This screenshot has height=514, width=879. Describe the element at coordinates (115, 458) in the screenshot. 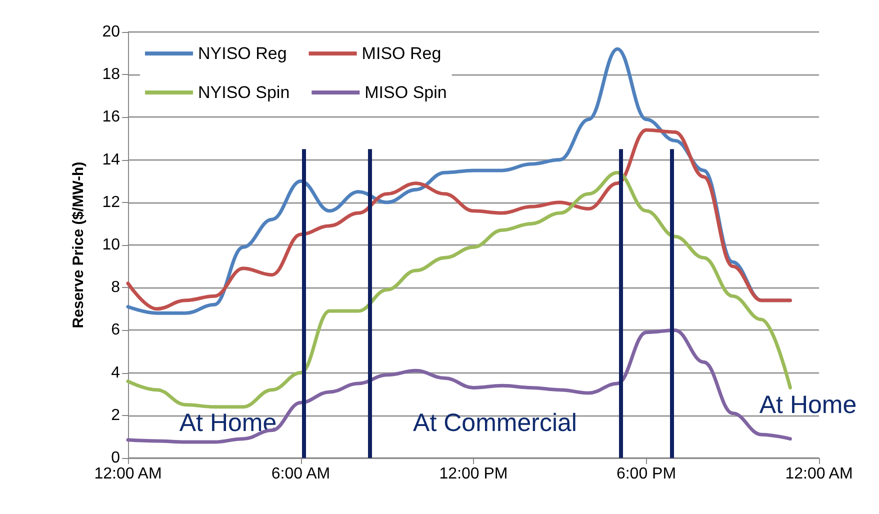

I see `y-tick-label: 0` at that location.